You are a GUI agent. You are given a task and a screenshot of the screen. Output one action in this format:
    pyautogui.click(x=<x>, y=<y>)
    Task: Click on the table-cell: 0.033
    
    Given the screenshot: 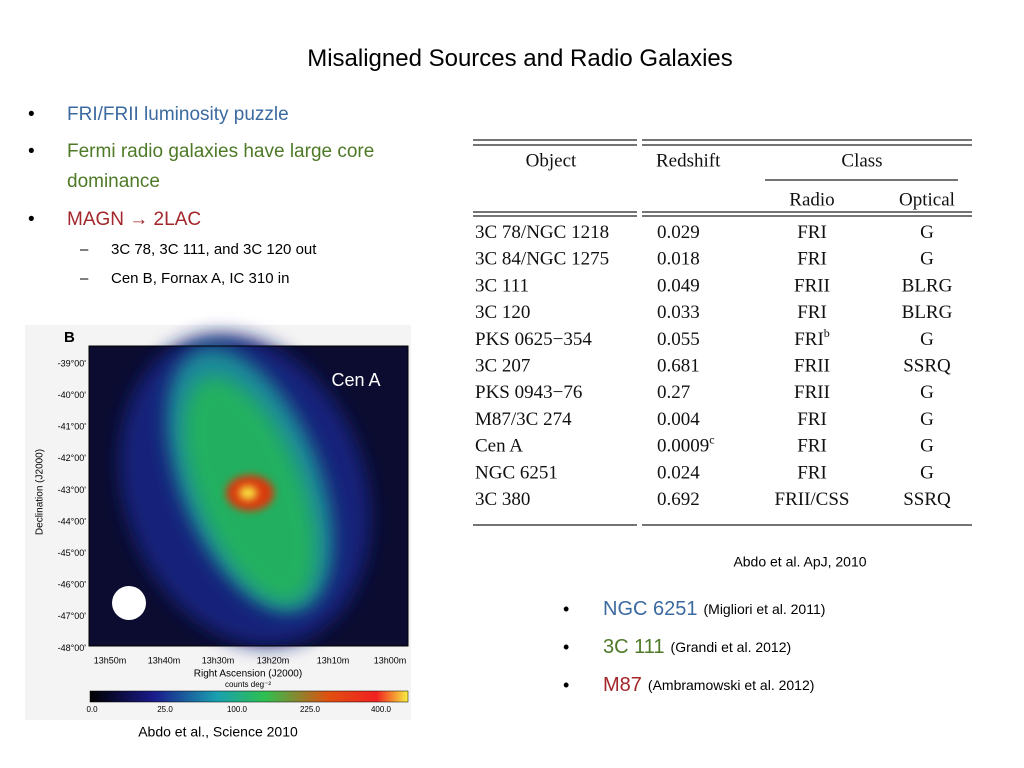 What is the action you would take?
    pyautogui.click(x=678, y=312)
    